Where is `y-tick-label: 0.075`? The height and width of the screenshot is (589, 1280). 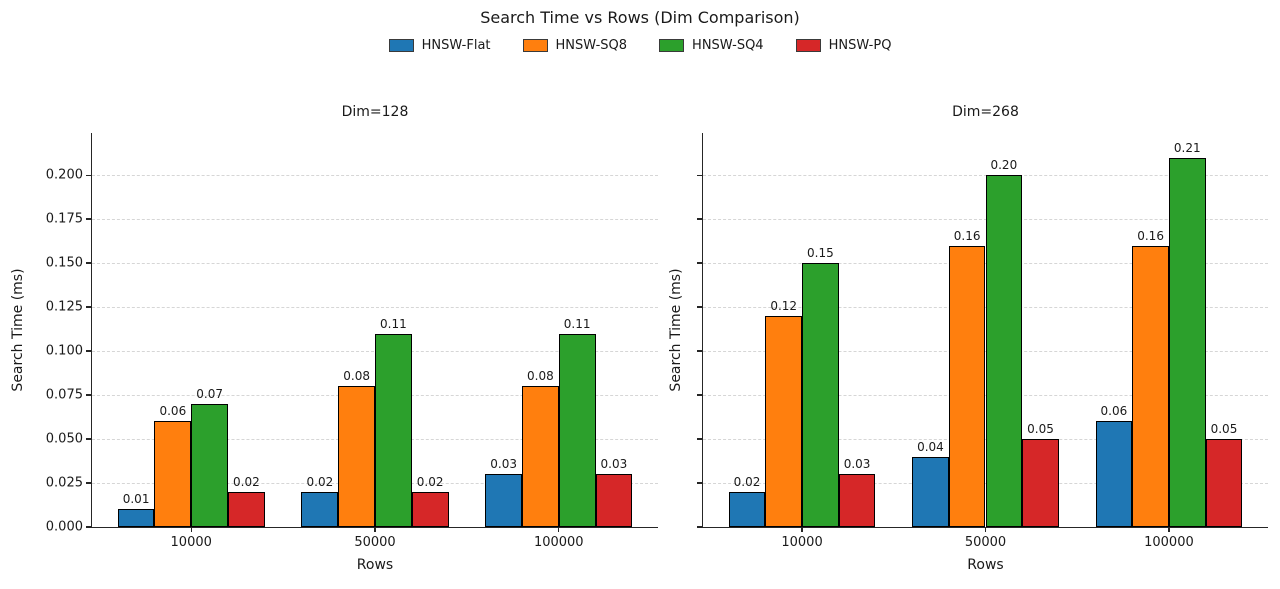 y-tick-label: 0.075 is located at coordinates (64, 395).